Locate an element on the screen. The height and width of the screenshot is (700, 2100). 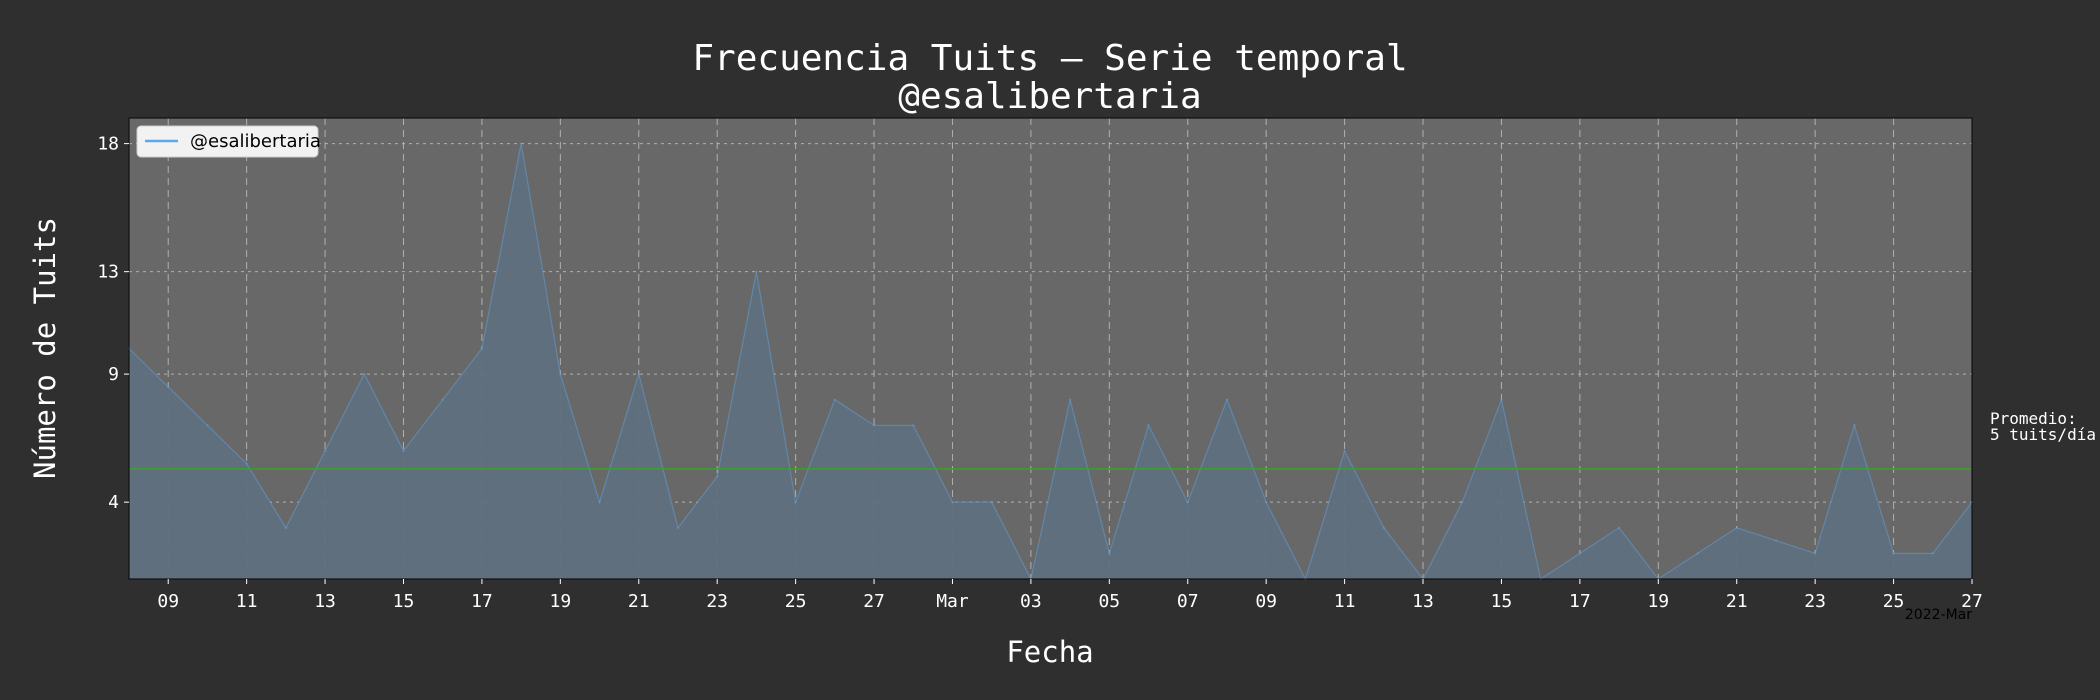
average-label-line2: 5 tuits/día is located at coordinates (2043, 434).